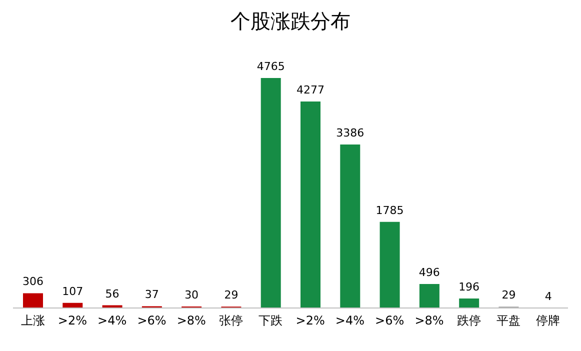 The width and height of the screenshot is (581, 351). I want to click on x-tick-label: 停牌, so click(548, 321).